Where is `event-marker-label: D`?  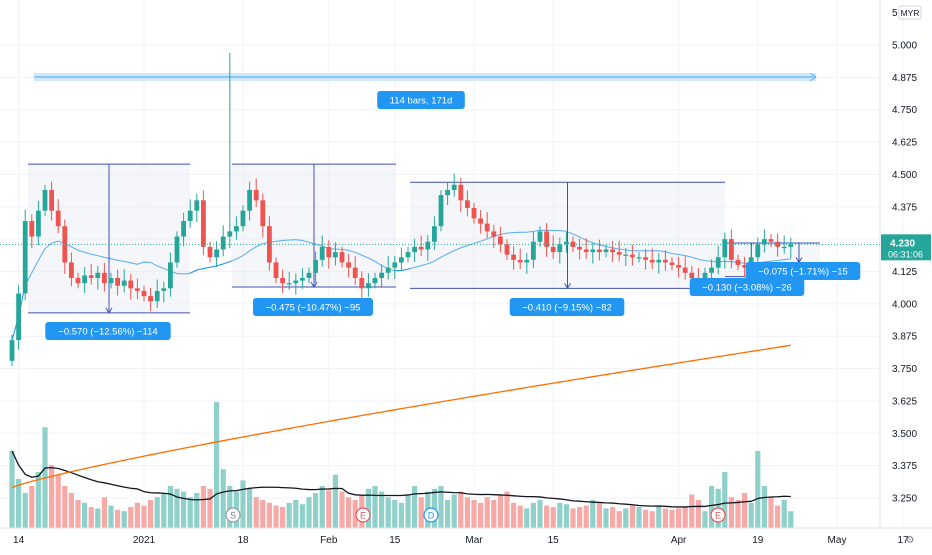 event-marker-label: D is located at coordinates (431, 516).